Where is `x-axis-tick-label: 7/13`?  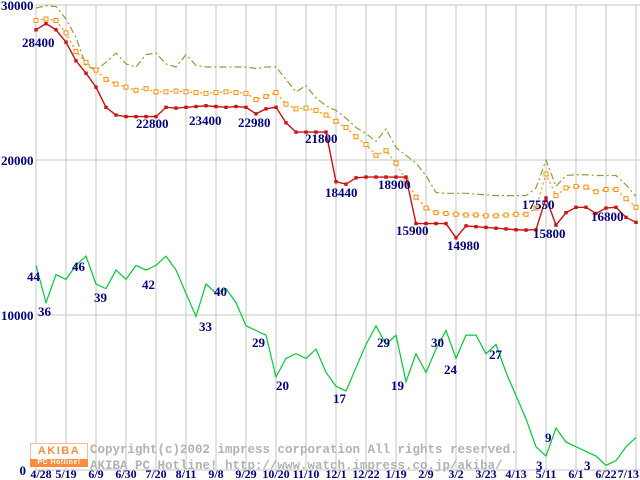 x-axis-tick-label: 7/13 is located at coordinates (628, 473).